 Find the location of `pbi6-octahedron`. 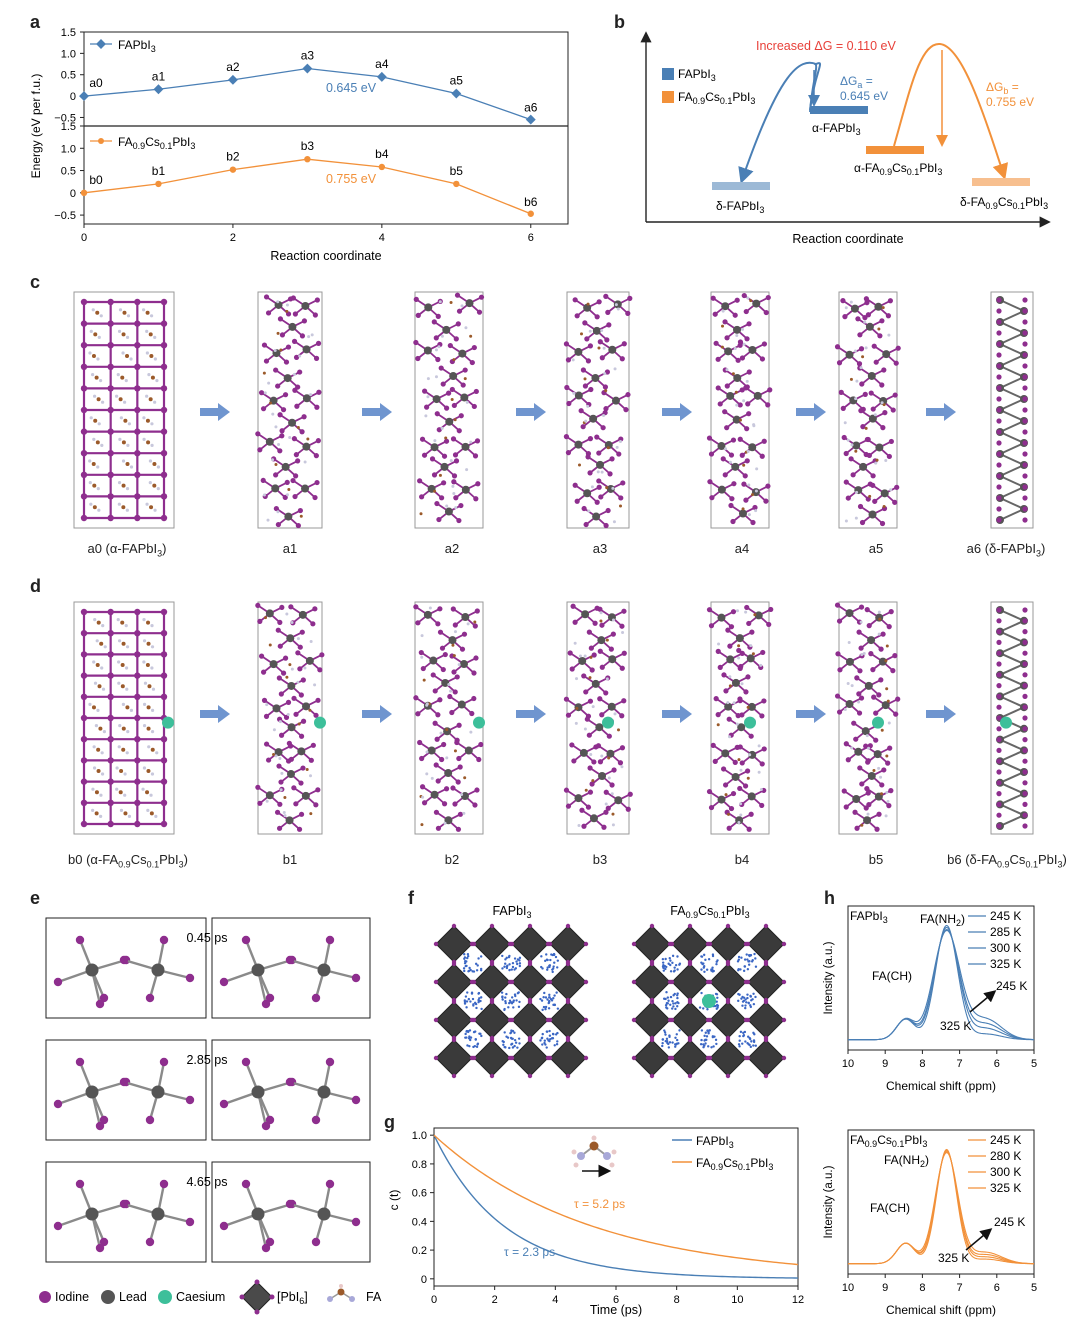

pbi6-octahedron is located at coordinates (530, 944).